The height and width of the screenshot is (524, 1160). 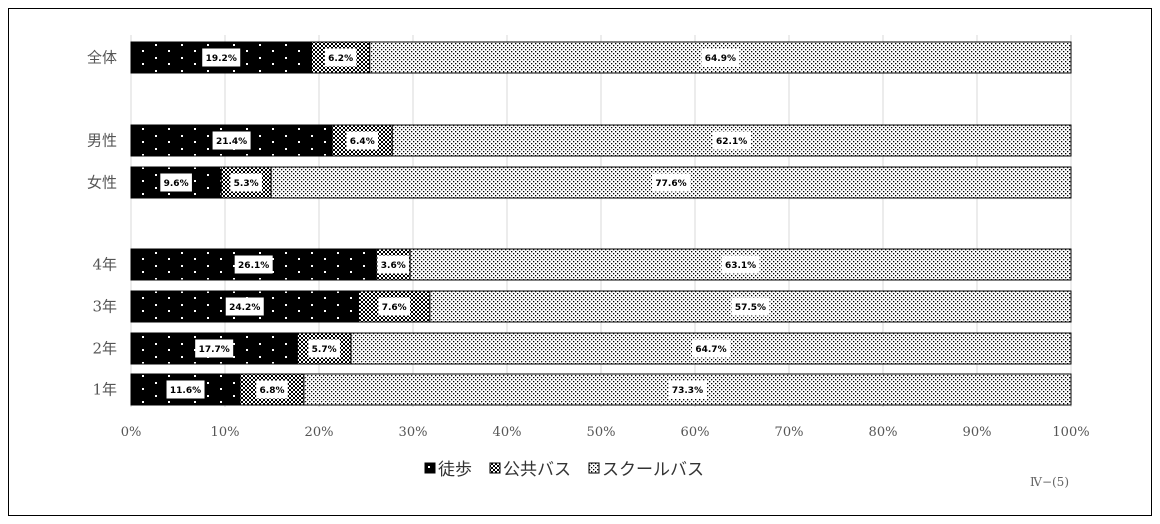 I want to click on data-label: 62.1%, so click(x=731, y=140).